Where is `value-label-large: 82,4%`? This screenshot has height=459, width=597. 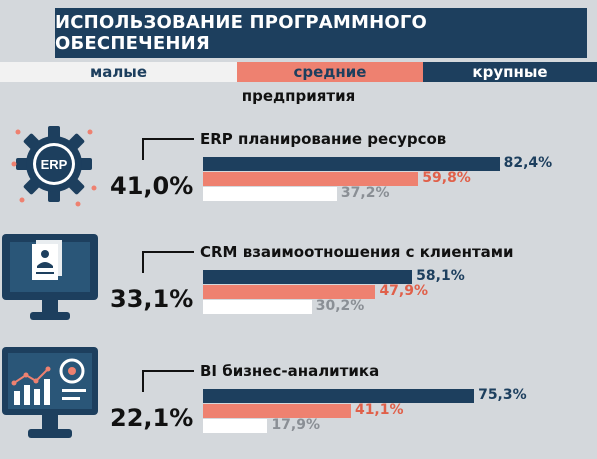 value-label-large: 82,4% is located at coordinates (528, 163).